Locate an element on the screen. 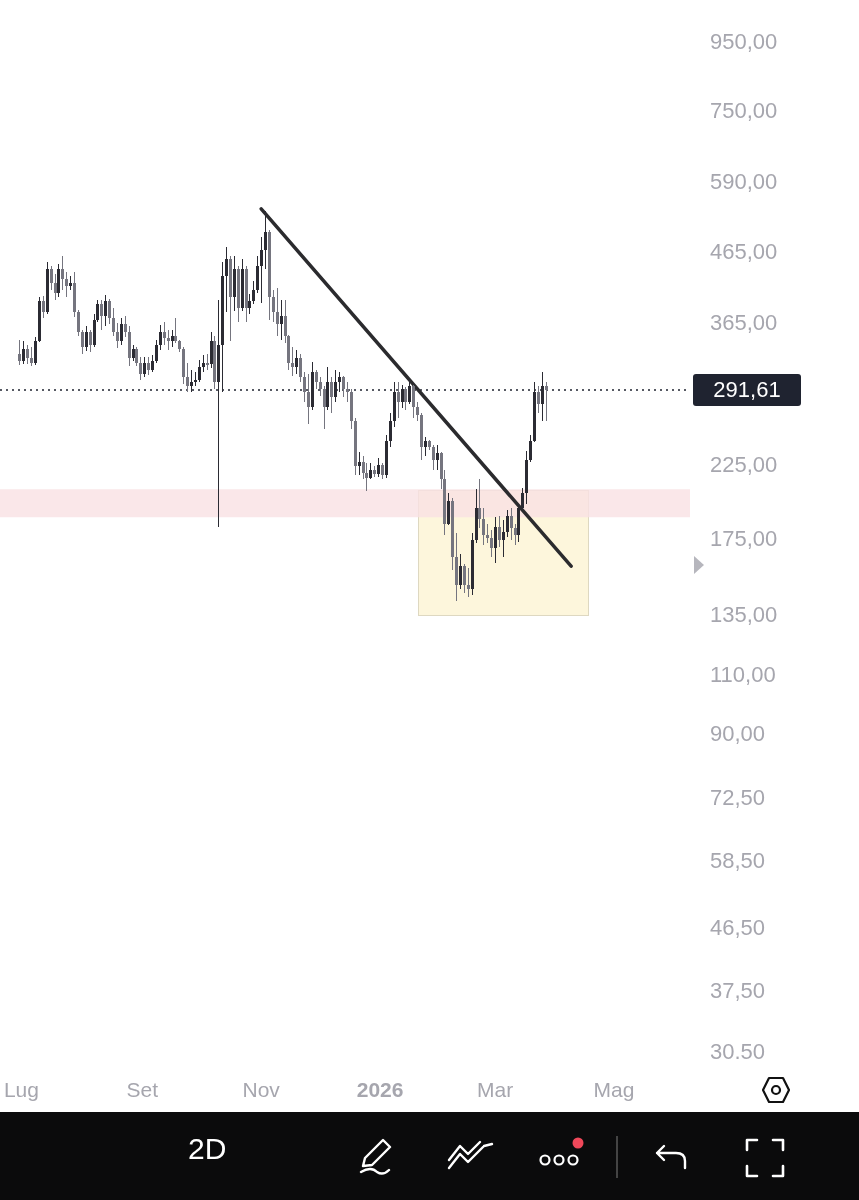 This screenshot has width=859, height=1200. y-tick-label: 365,00 is located at coordinates (744, 323).